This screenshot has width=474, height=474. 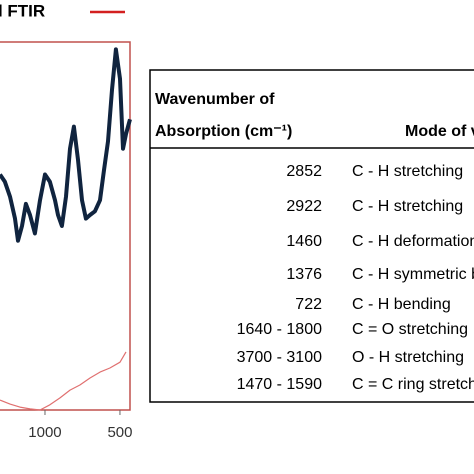 What do you see at coordinates (439, 131) in the screenshot?
I see `table-header: Mode of vibration` at bounding box center [439, 131].